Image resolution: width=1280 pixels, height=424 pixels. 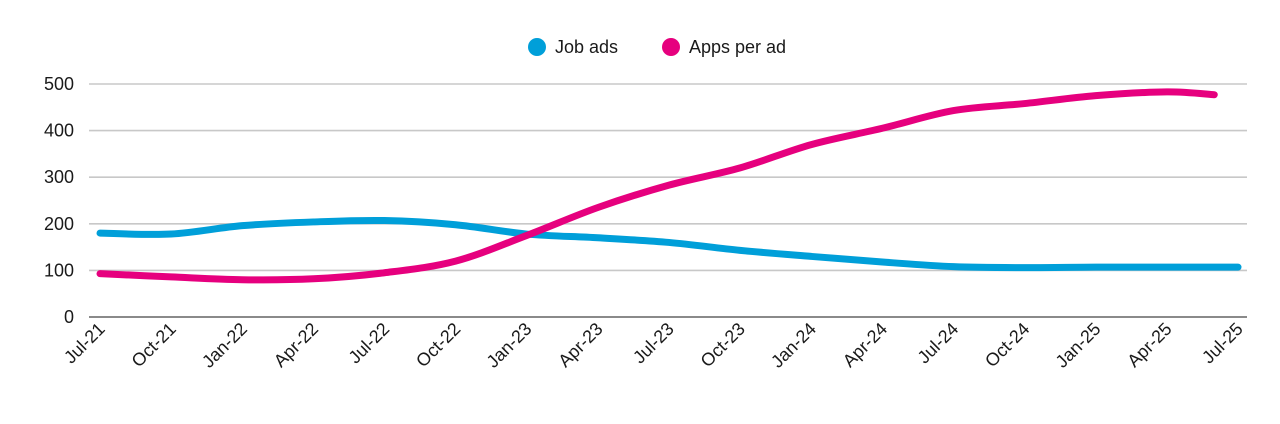 I want to click on x-tick-label-jan-23: Jan-23, so click(x=509, y=345).